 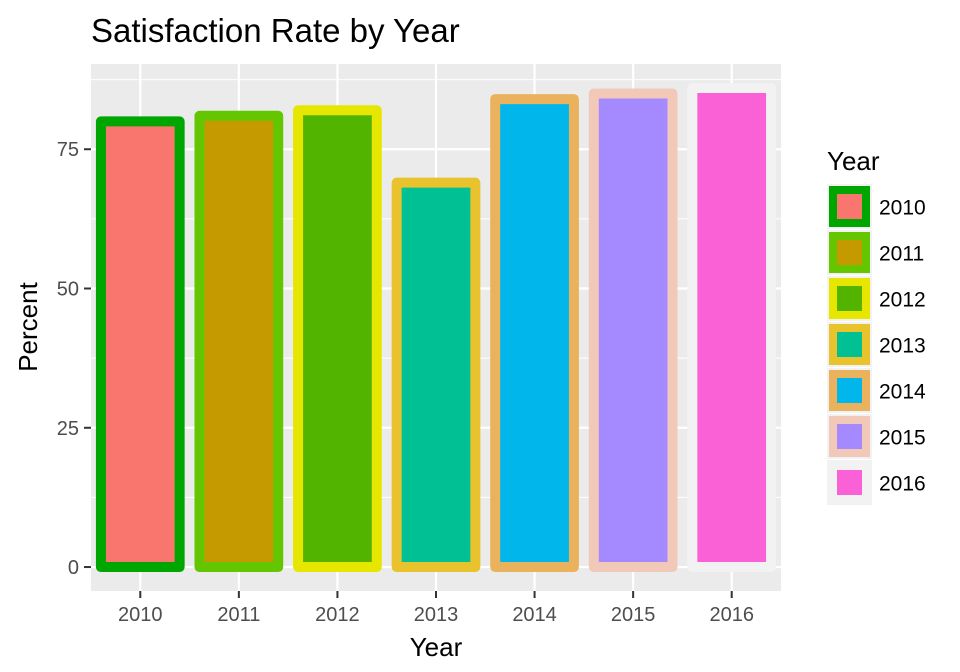 What do you see at coordinates (902, 484) in the screenshot?
I see `legend-label: 2016` at bounding box center [902, 484].